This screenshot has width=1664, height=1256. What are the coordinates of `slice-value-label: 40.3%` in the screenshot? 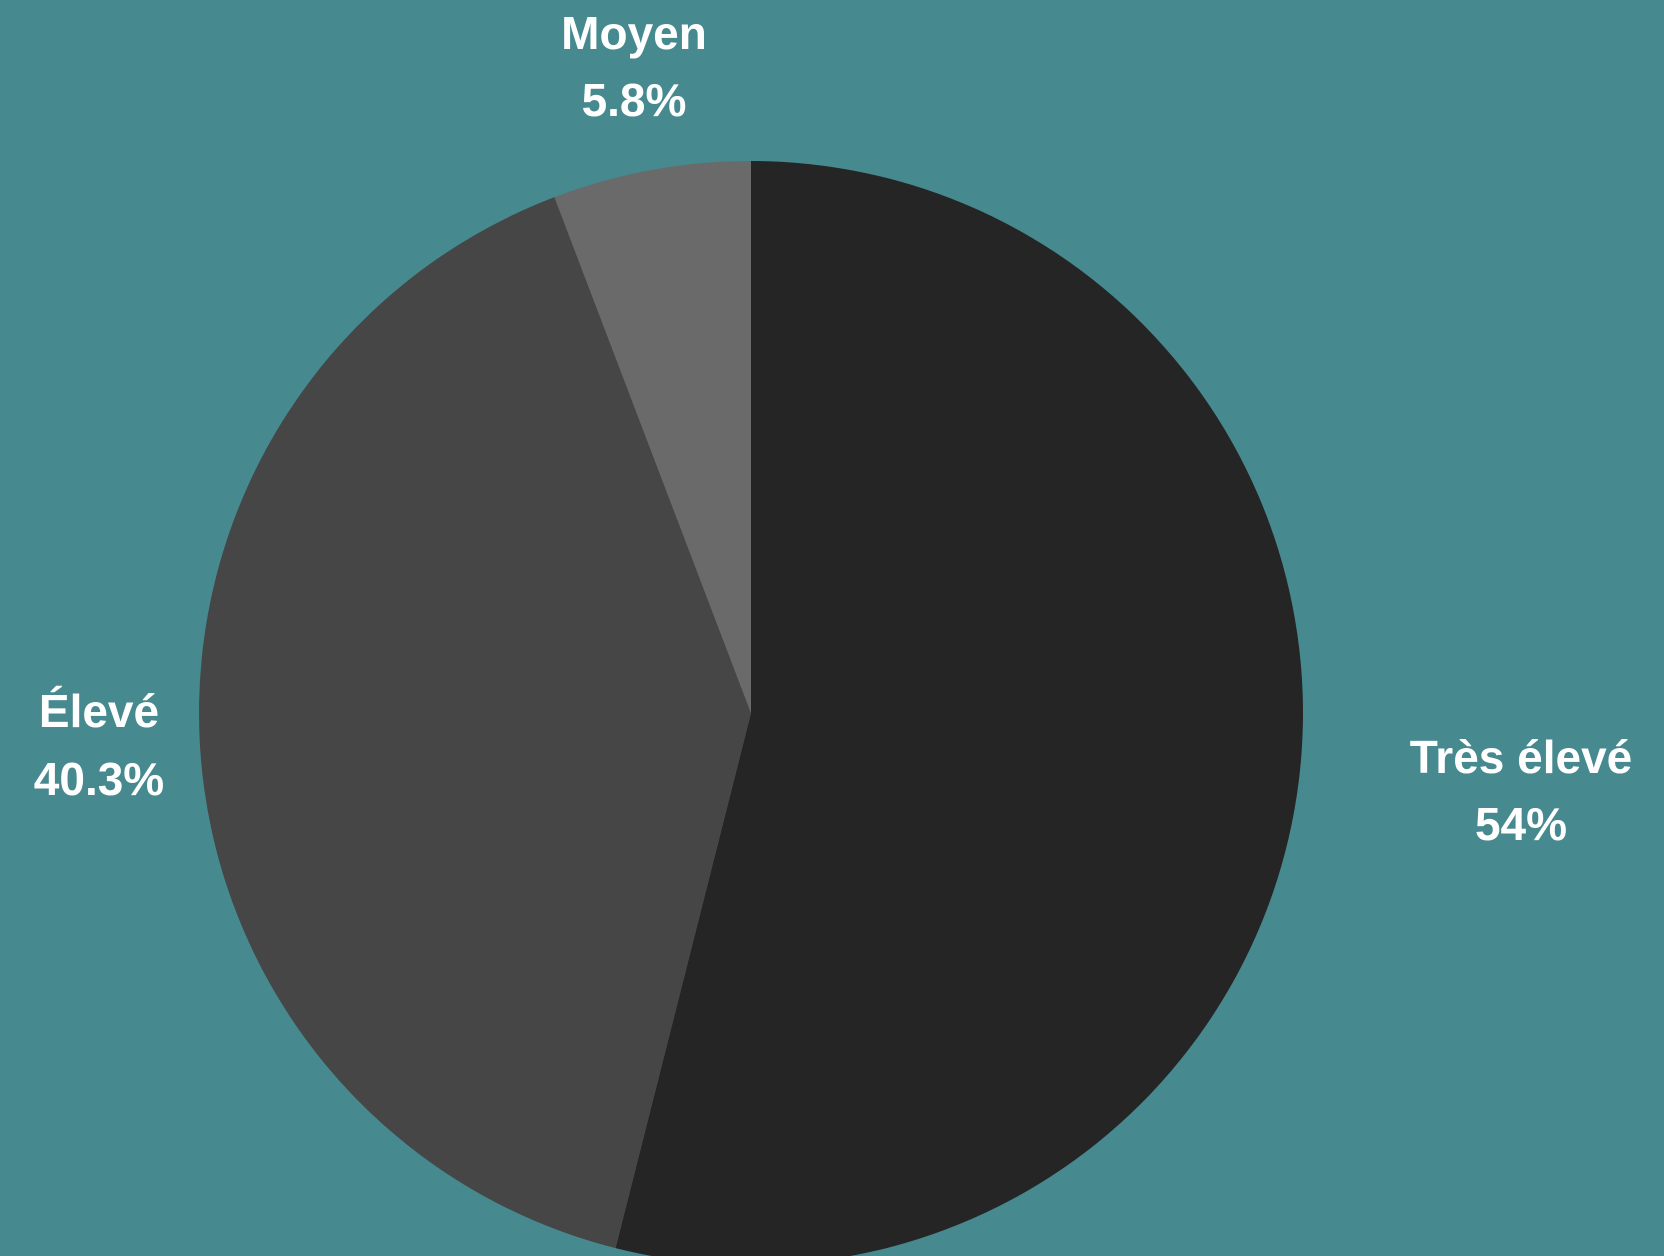 It's located at (99, 779).